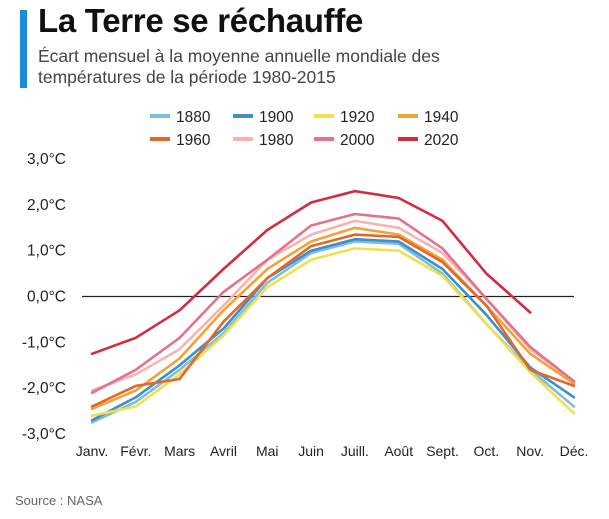  I want to click on y-tick-label: -1,0°C, so click(44, 342).